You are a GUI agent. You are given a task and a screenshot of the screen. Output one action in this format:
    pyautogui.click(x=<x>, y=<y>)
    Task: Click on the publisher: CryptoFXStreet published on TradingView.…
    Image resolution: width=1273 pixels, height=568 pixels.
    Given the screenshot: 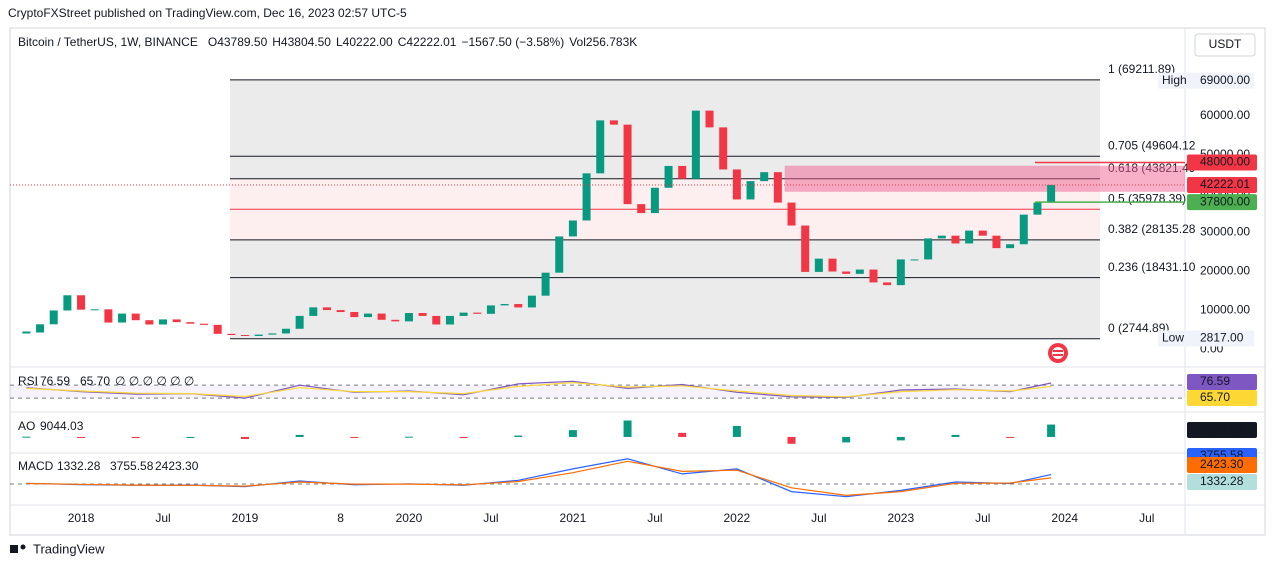 What is the action you would take?
    pyautogui.click(x=207, y=13)
    